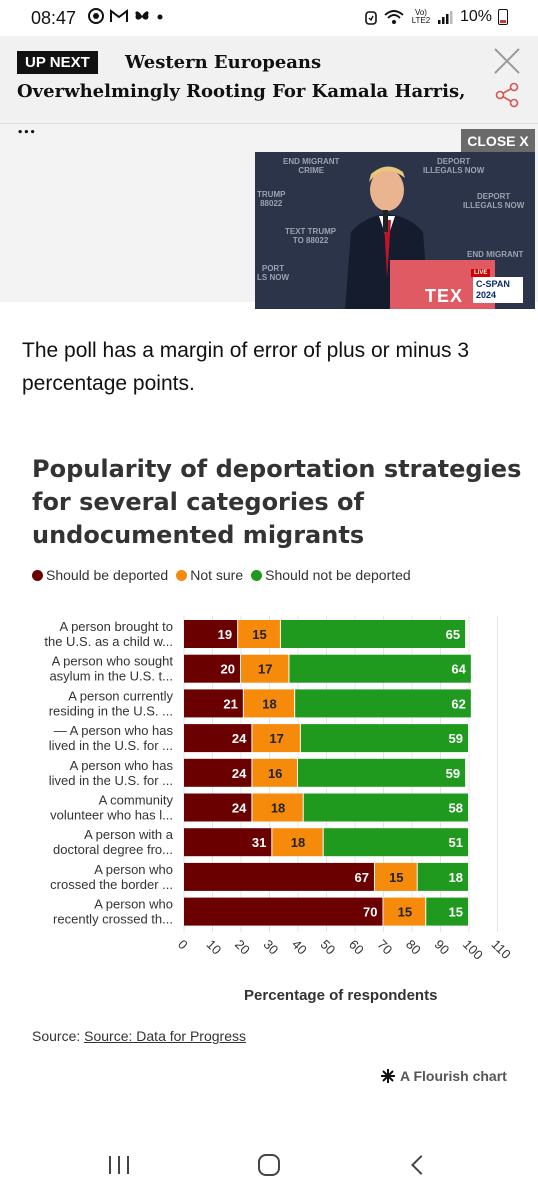  What do you see at coordinates (498, 141) in the screenshot?
I see `close-video-button: CLOSE X` at bounding box center [498, 141].